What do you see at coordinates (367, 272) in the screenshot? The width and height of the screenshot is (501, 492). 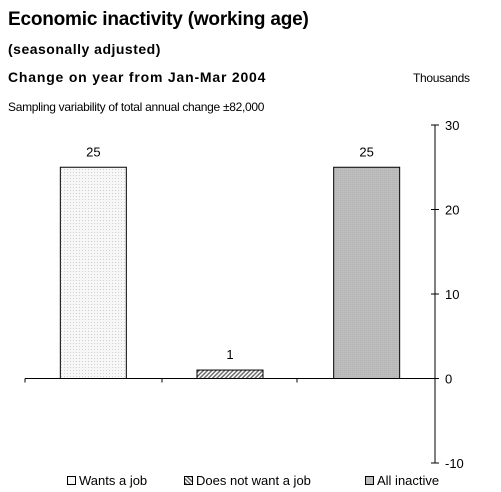 I see `bar-all-inactive` at bounding box center [367, 272].